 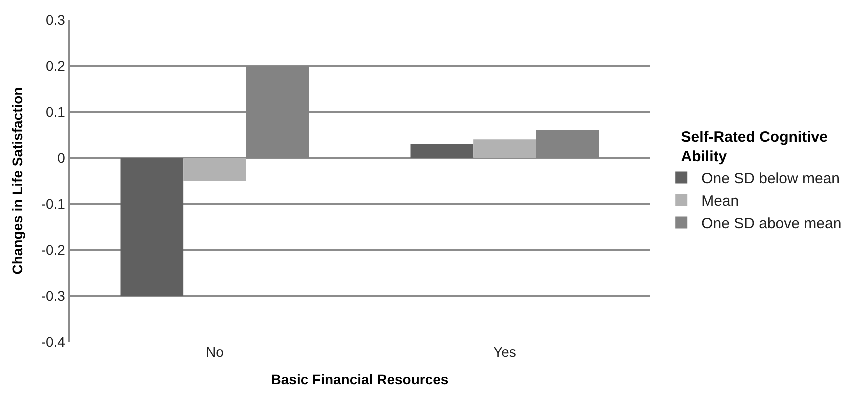 I want to click on y-tick-label: 0.1, so click(x=56, y=112).